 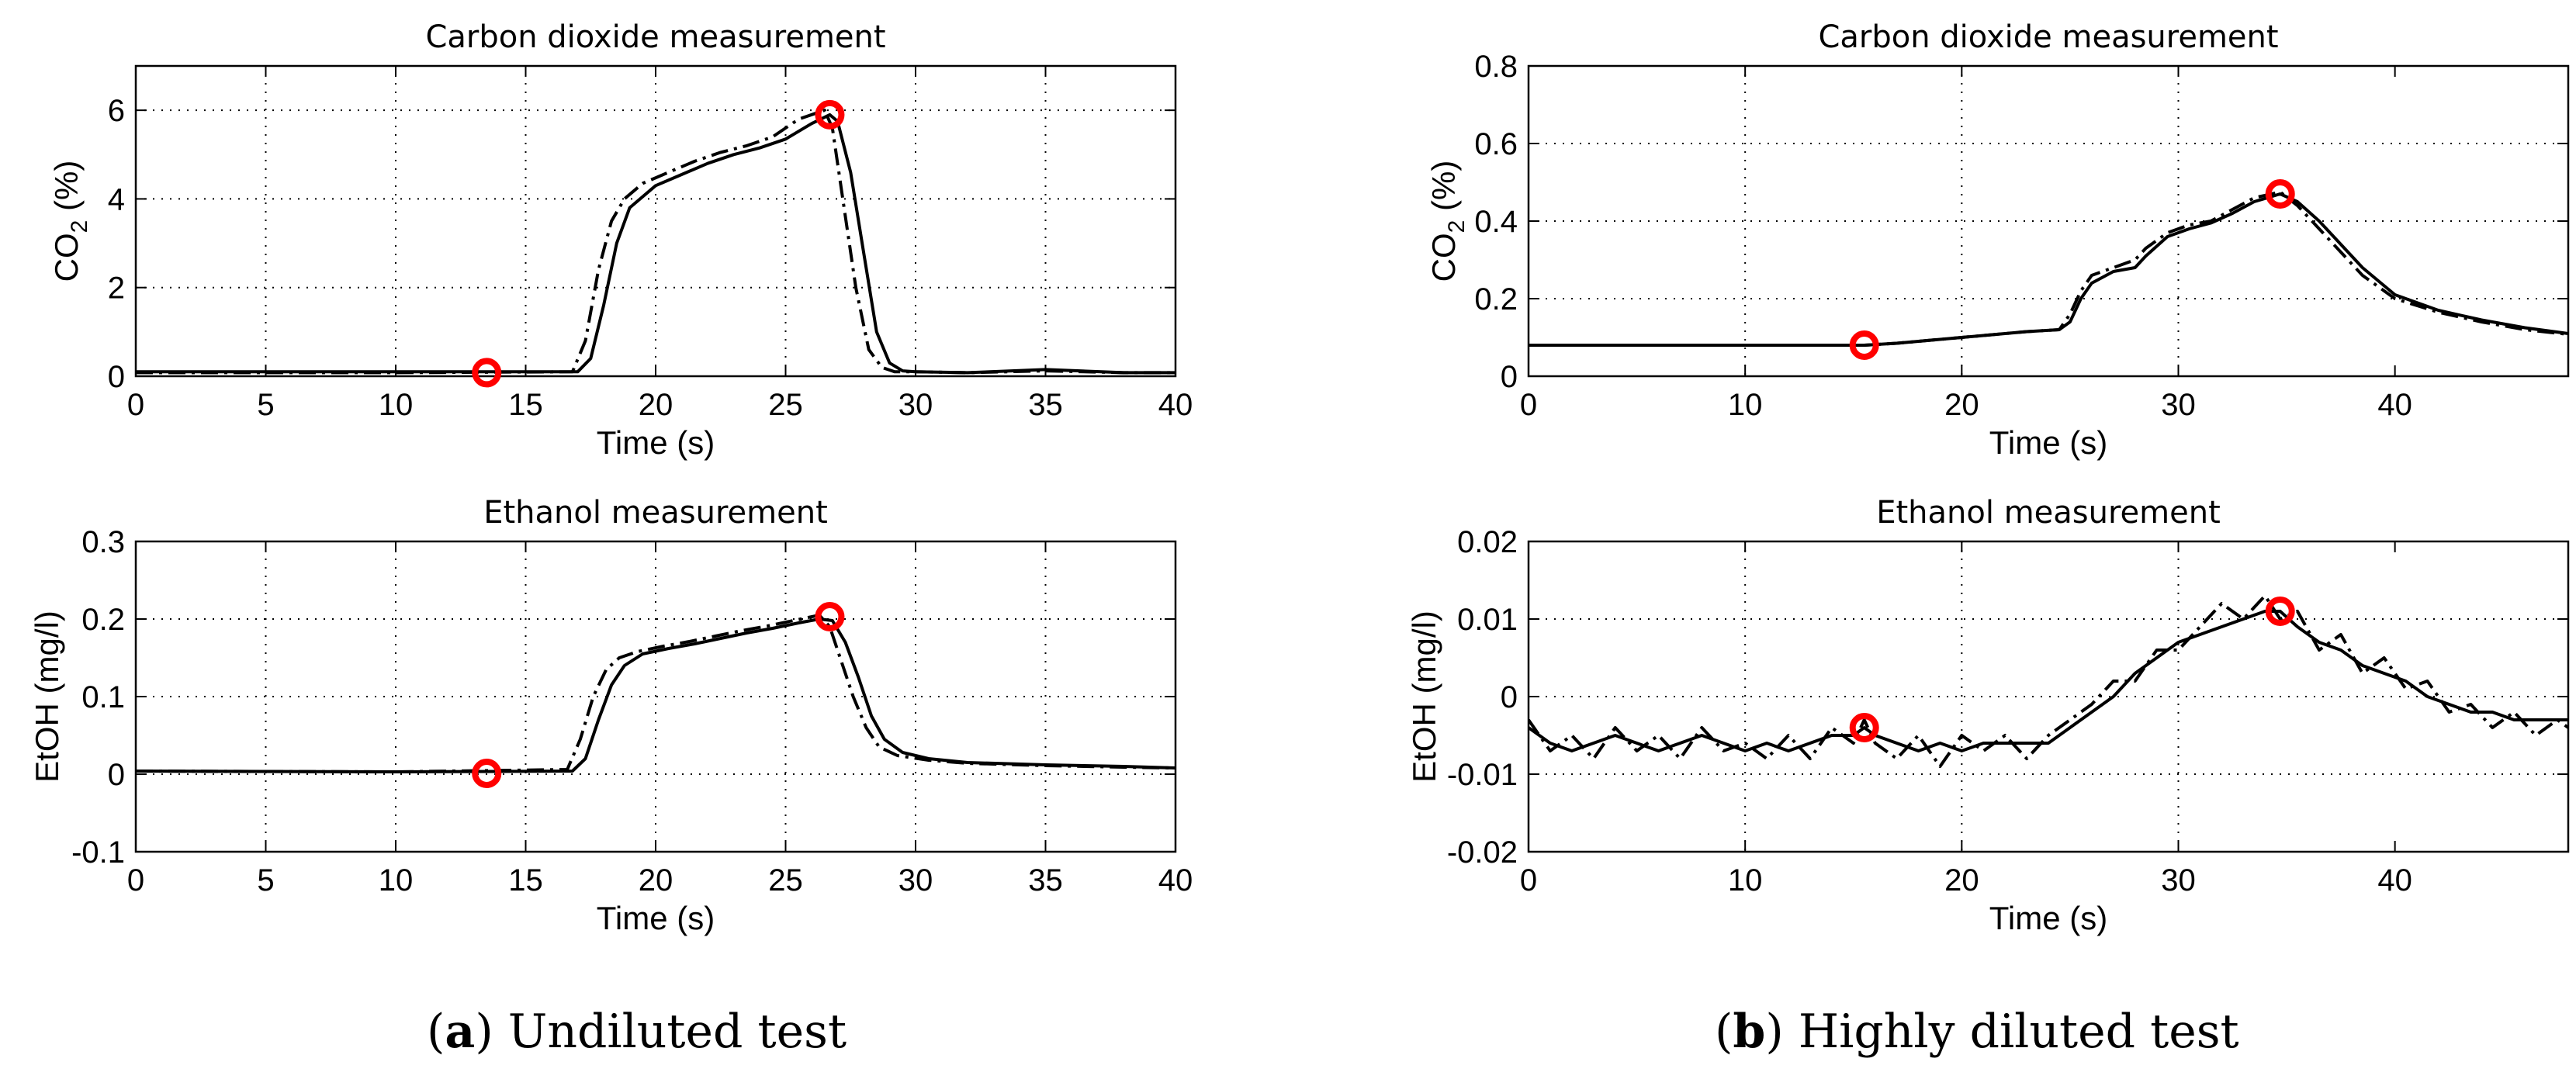 I want to click on caption-a-letter: a, so click(x=460, y=1032).